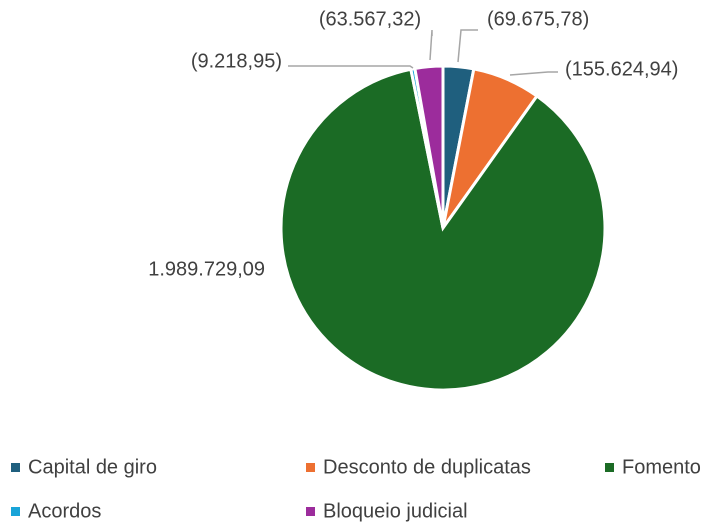 This screenshot has width=722, height=526. What do you see at coordinates (92, 467) in the screenshot?
I see `legend-label: Capital de giro` at bounding box center [92, 467].